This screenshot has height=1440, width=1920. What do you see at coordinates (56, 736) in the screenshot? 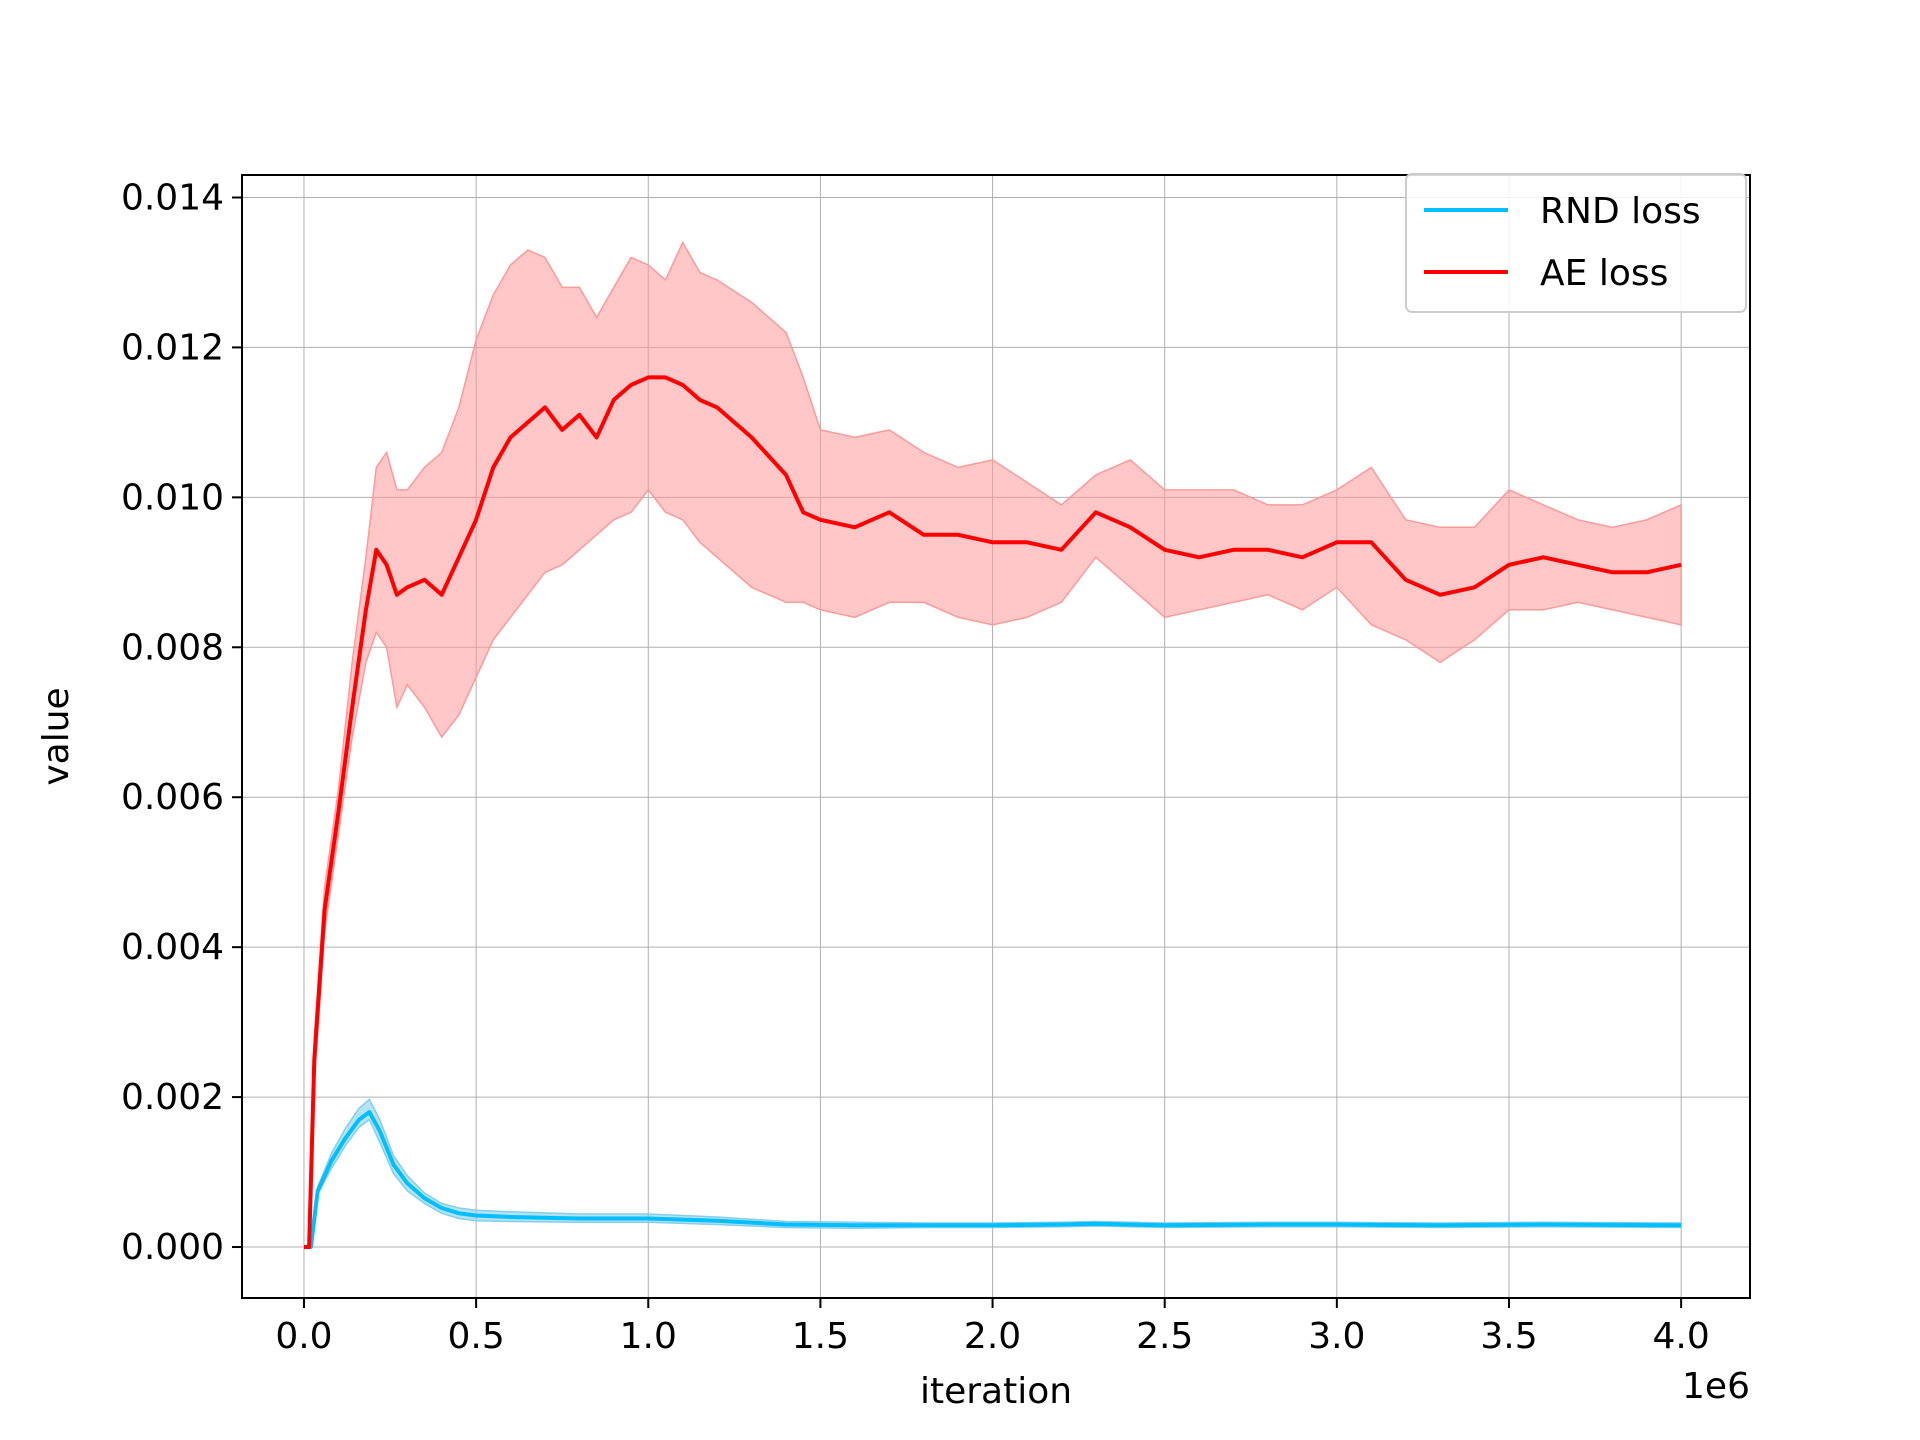
I see `y-axis-label: value` at bounding box center [56, 736].